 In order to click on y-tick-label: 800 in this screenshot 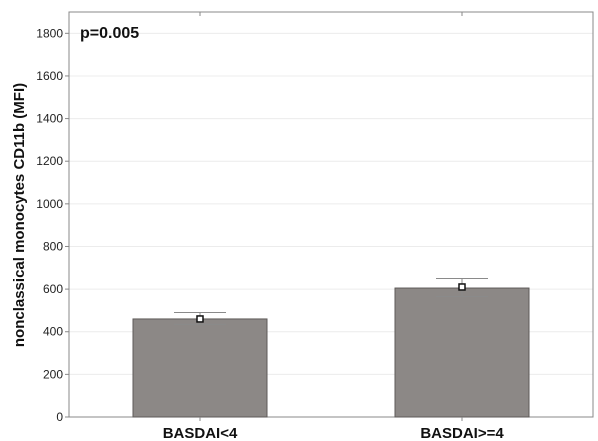, I will do `click(53, 246)`.